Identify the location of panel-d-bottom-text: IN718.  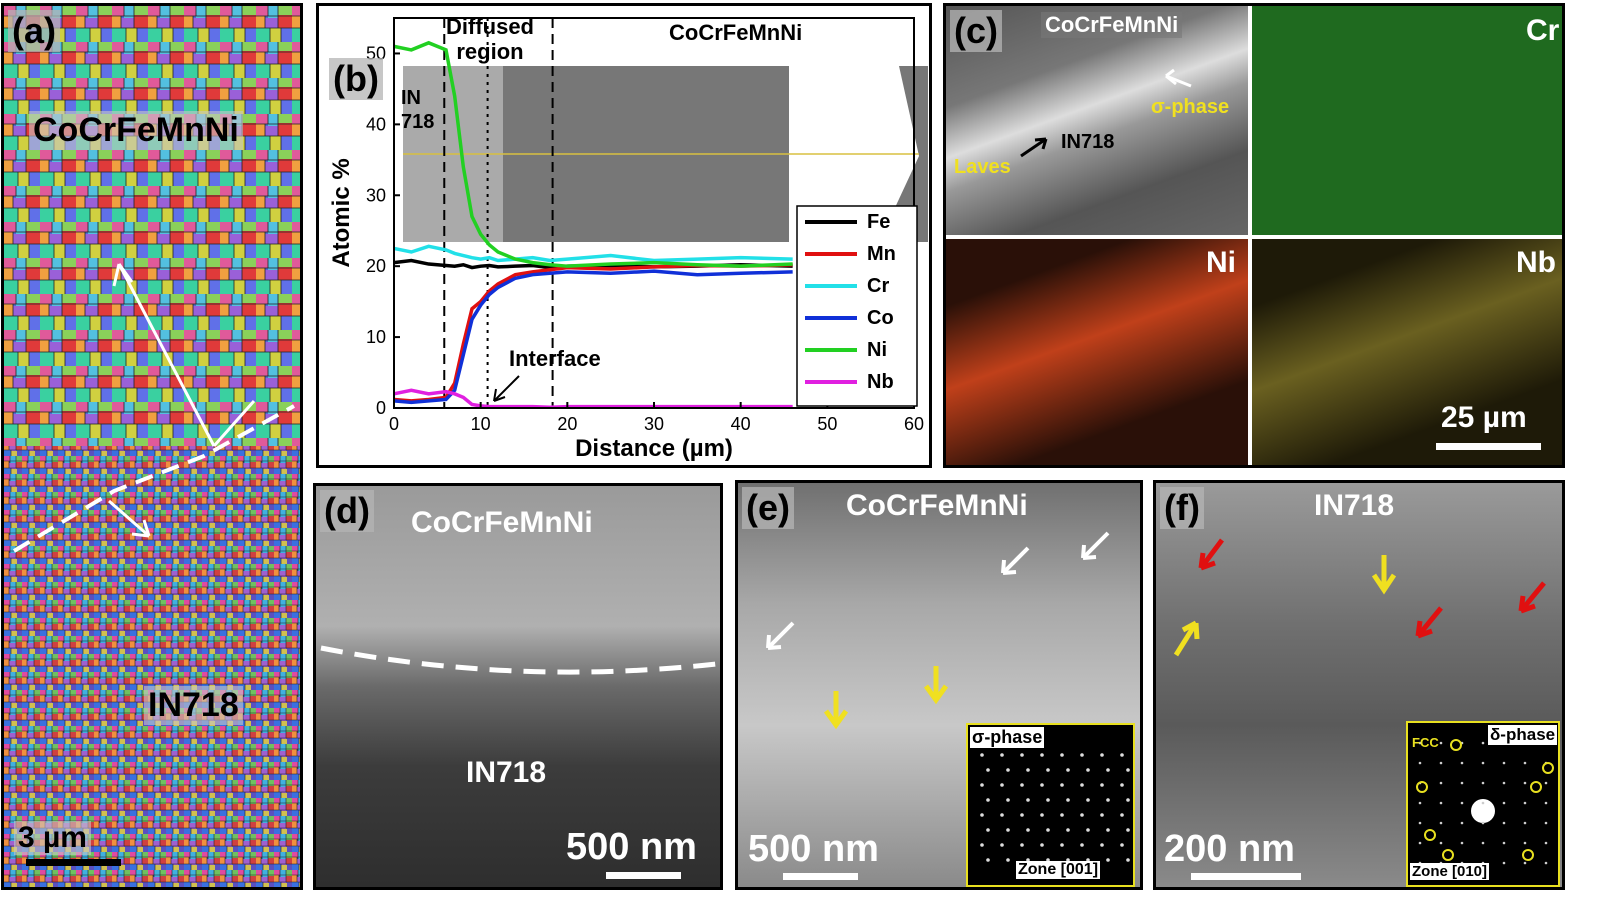
(506, 772).